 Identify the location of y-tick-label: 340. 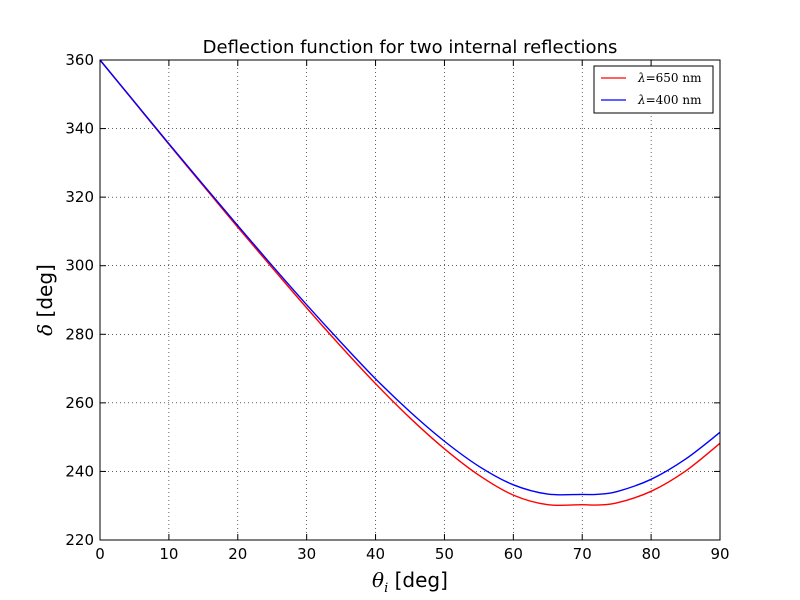
(79, 129).